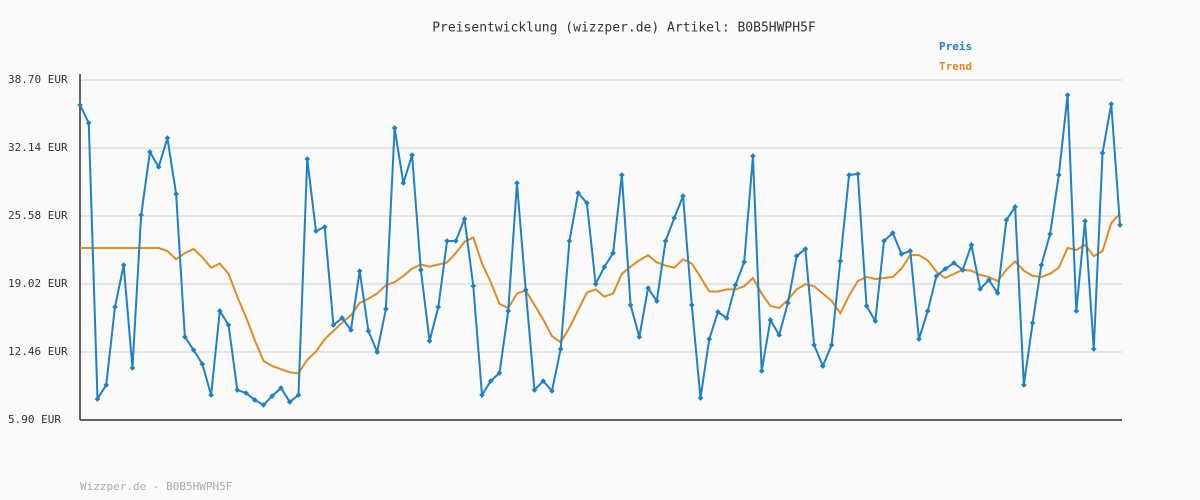 This screenshot has width=1200, height=500. What do you see at coordinates (34, 419) in the screenshot?
I see `y-tick-label: 5.90 EUR` at bounding box center [34, 419].